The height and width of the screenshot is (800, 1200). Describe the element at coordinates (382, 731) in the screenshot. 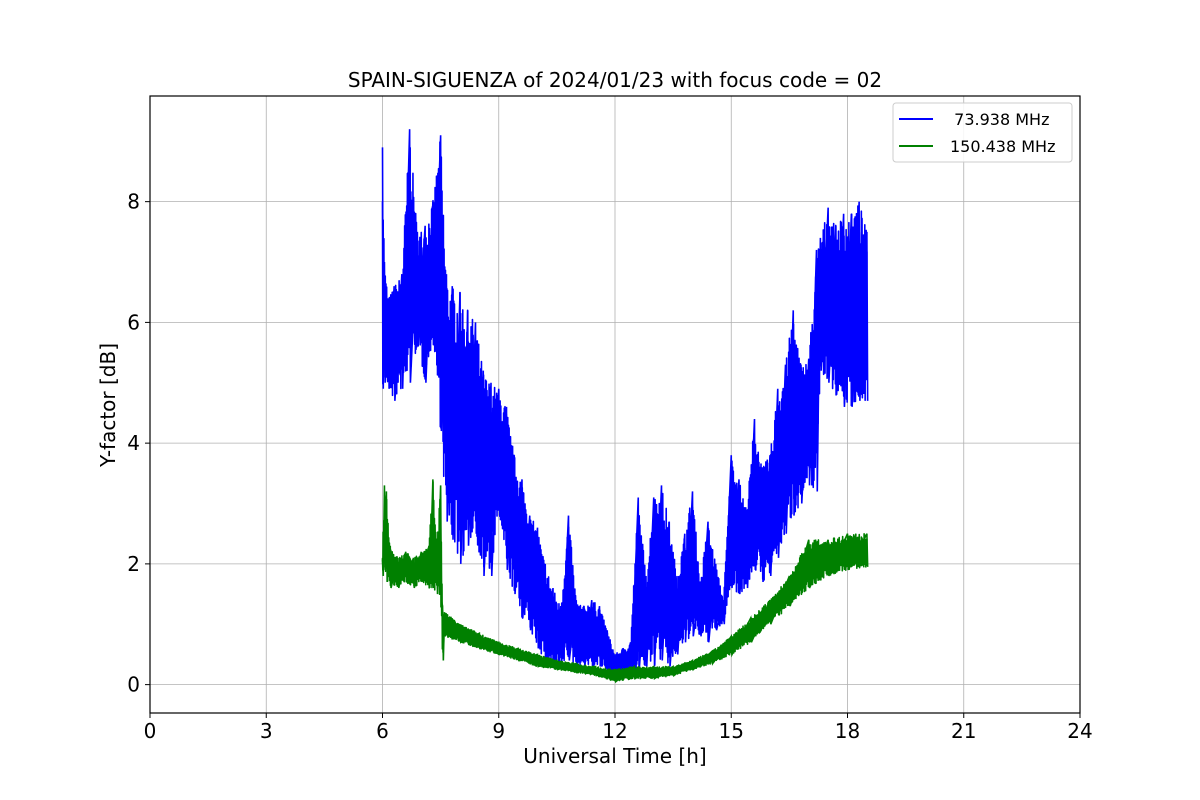

I see `x-tick-label: 6` at that location.